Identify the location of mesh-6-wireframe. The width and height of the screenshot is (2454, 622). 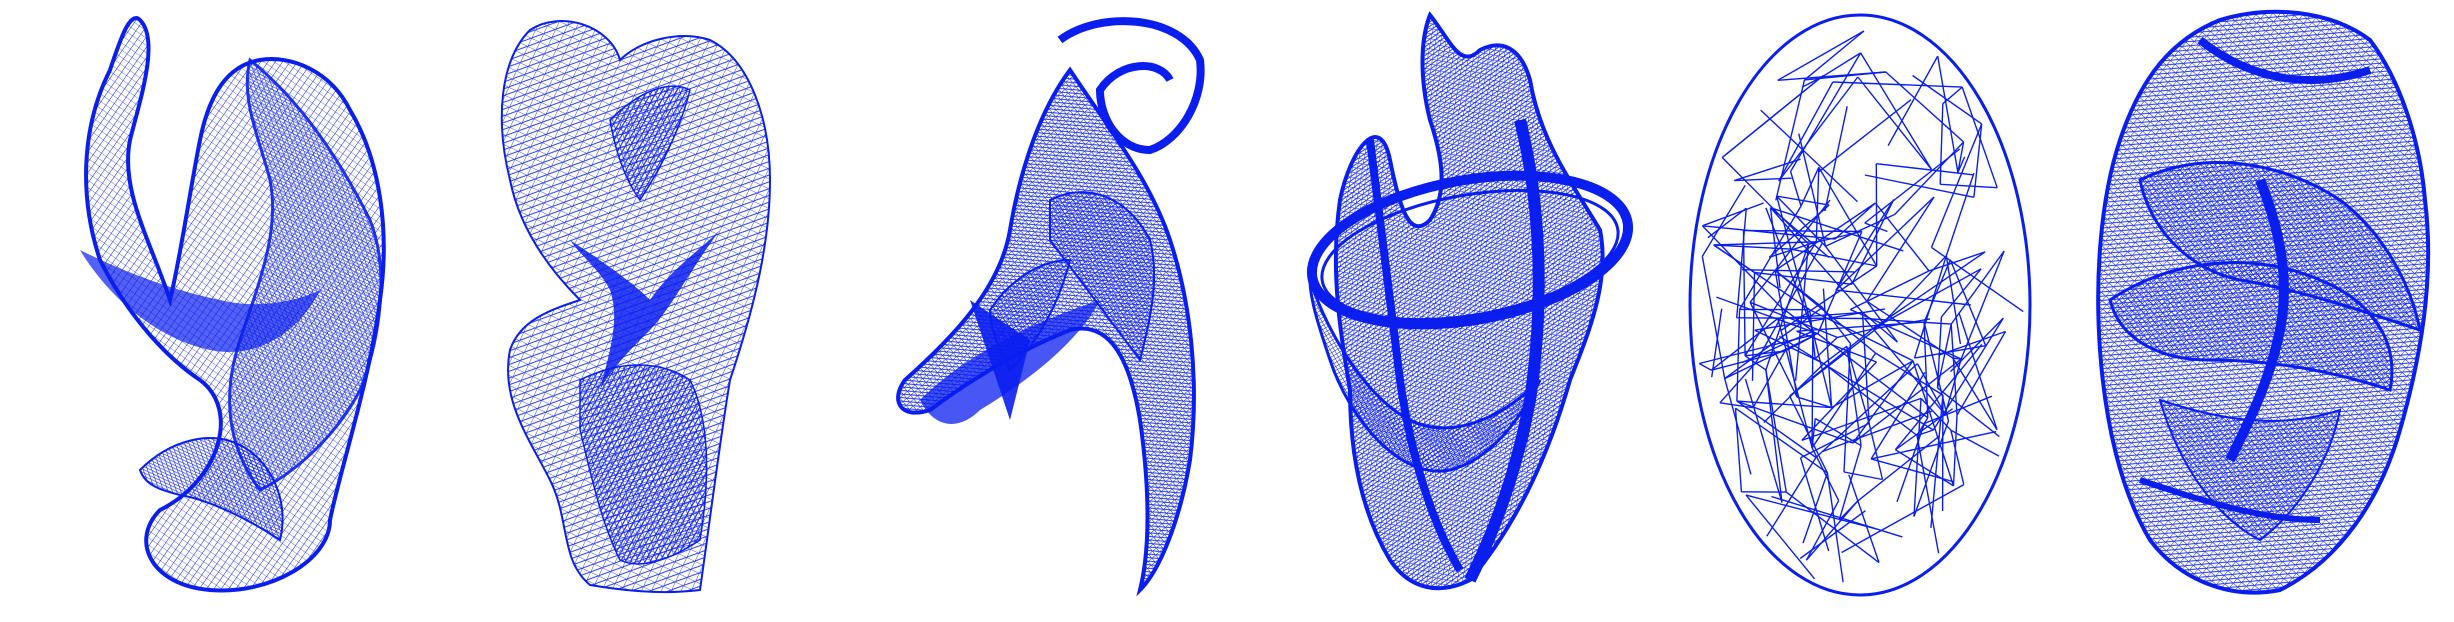
(2263, 302).